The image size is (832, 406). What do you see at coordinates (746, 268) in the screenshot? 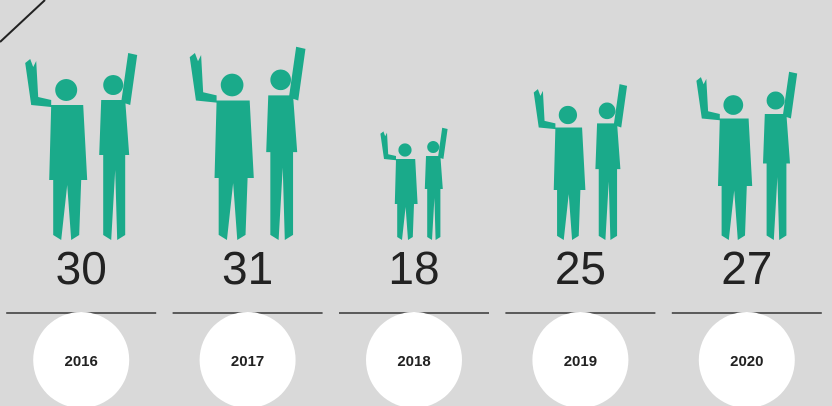
I see `value-label: 27` at bounding box center [746, 268].